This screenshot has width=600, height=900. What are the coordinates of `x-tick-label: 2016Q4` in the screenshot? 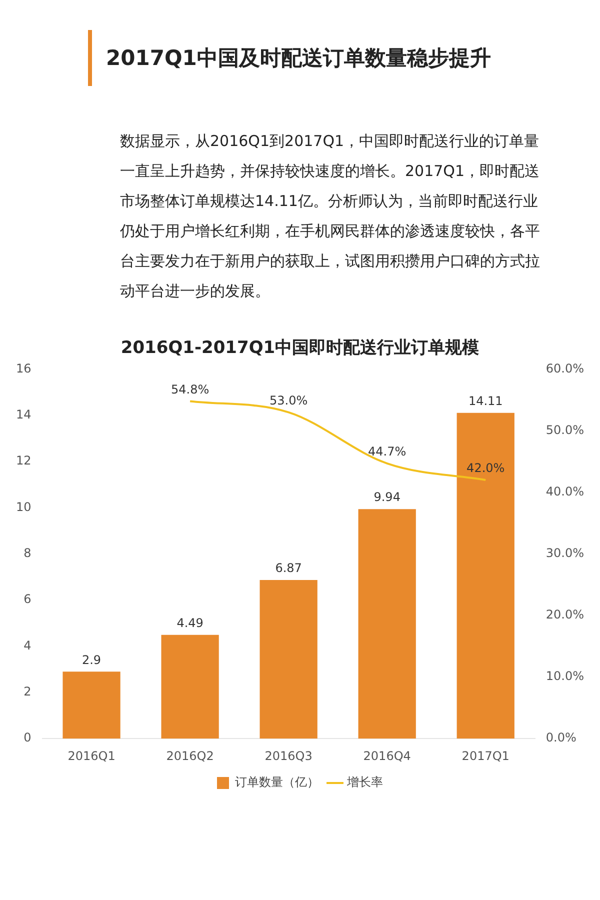 It's located at (387, 755).